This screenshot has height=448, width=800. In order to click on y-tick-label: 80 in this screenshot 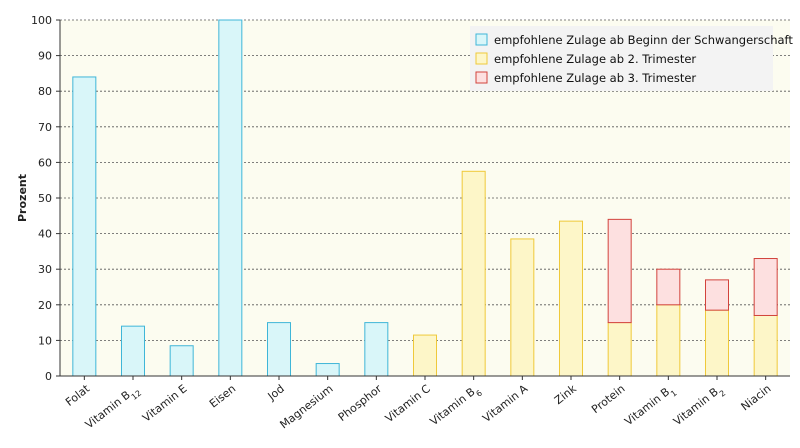, I will do `click(45, 91)`.